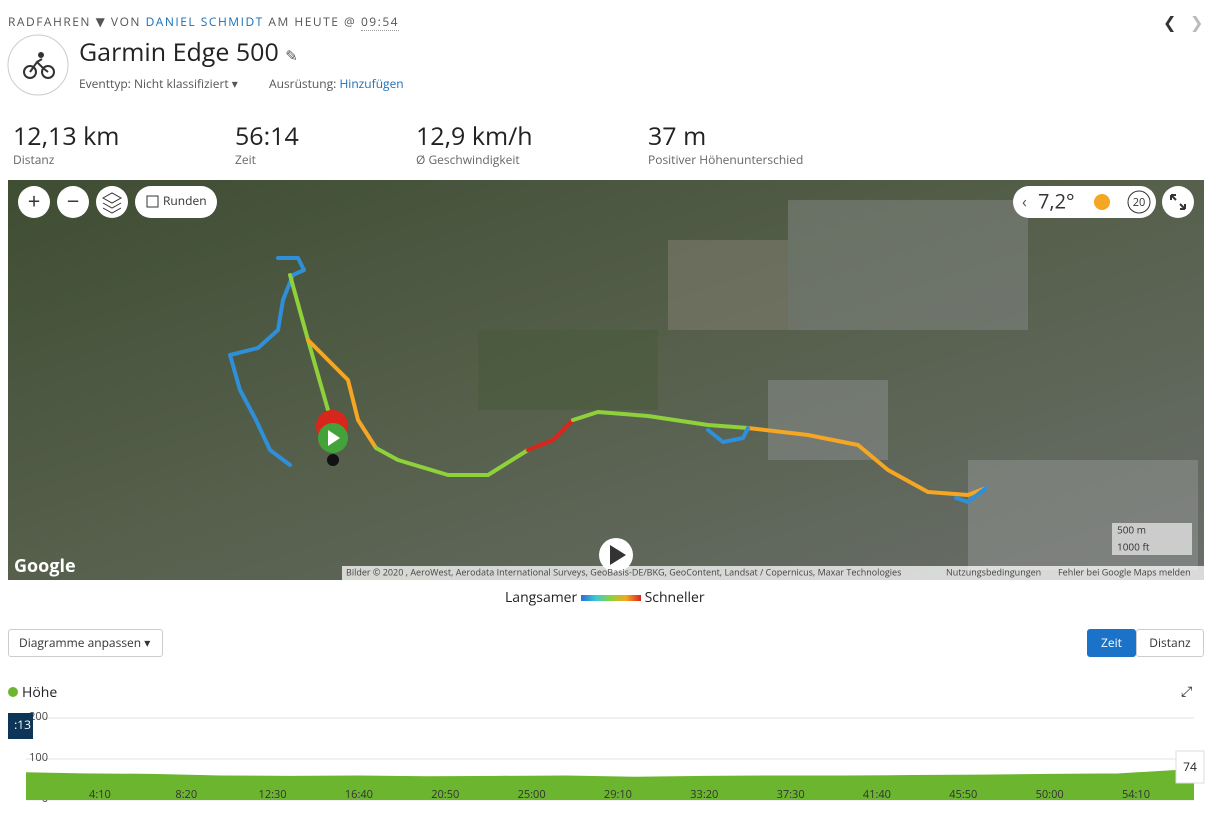  I want to click on zoom-controls: + −, so click(73, 202).